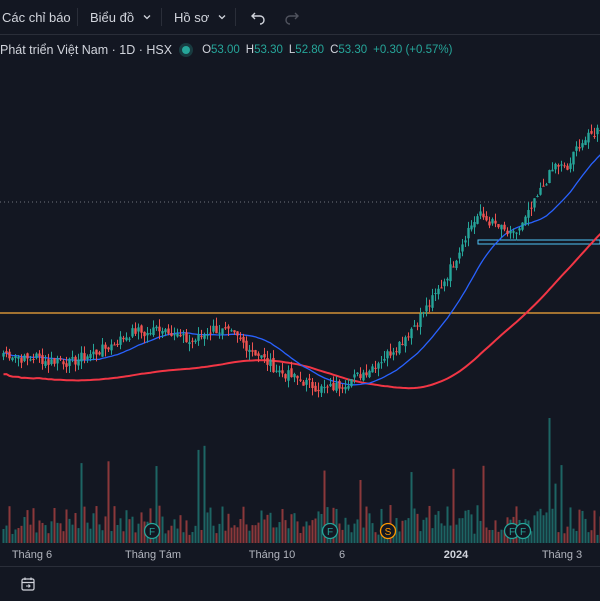 The width and height of the screenshot is (600, 601). What do you see at coordinates (562, 555) in the screenshot?
I see `time-axis-tick: Tháng 3` at bounding box center [562, 555].